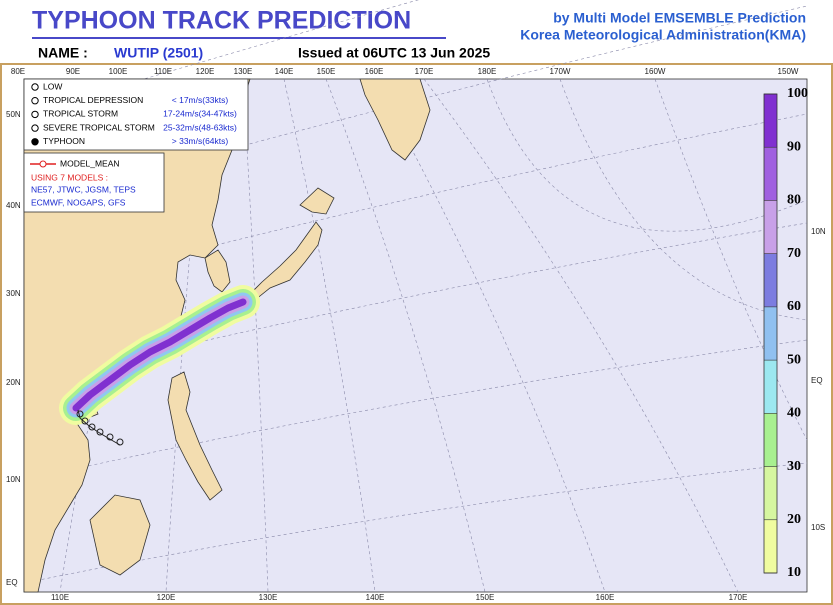 The height and width of the screenshot is (605, 833). I want to click on lon-label: 160W, so click(655, 71).